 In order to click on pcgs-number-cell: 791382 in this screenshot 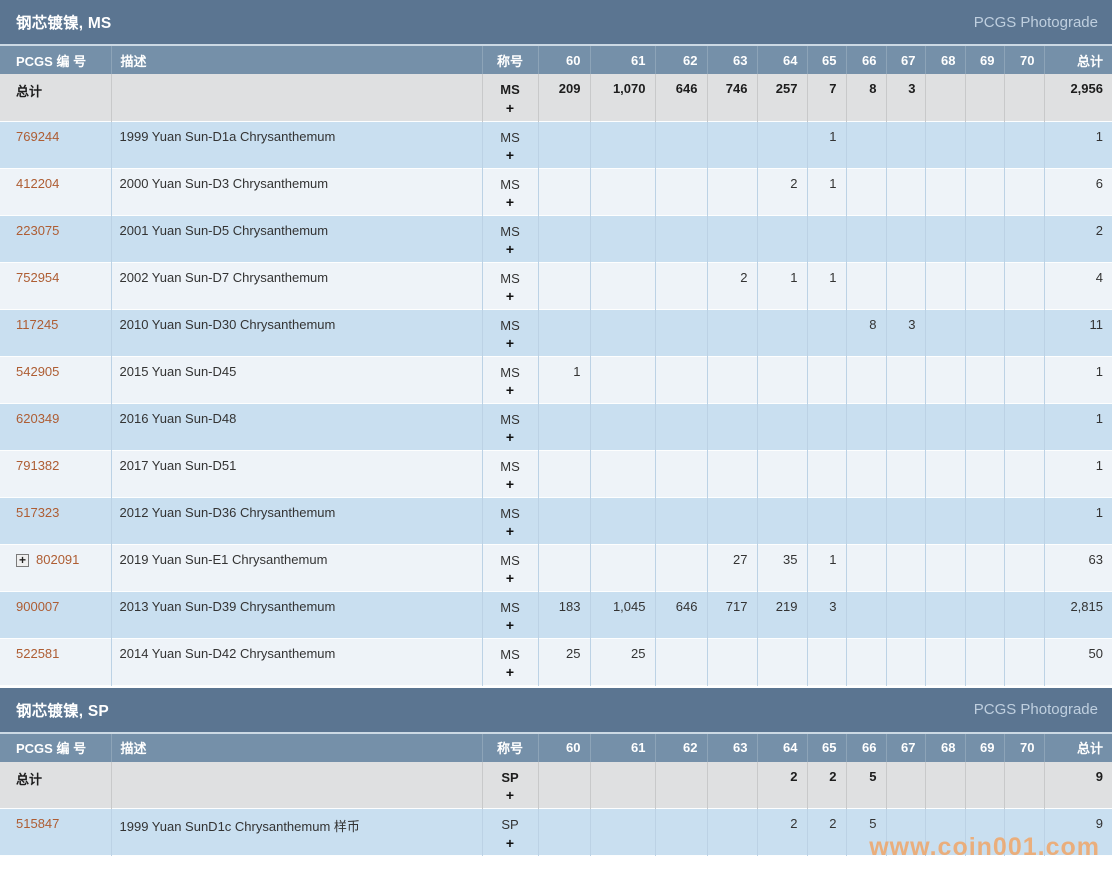, I will do `click(55, 473)`.